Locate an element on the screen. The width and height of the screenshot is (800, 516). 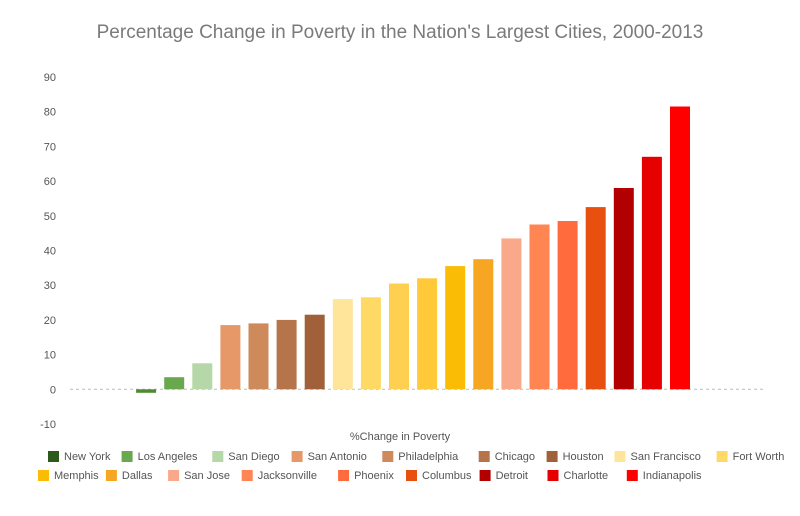
legend-swatch-fort-worth is located at coordinates (722, 456).